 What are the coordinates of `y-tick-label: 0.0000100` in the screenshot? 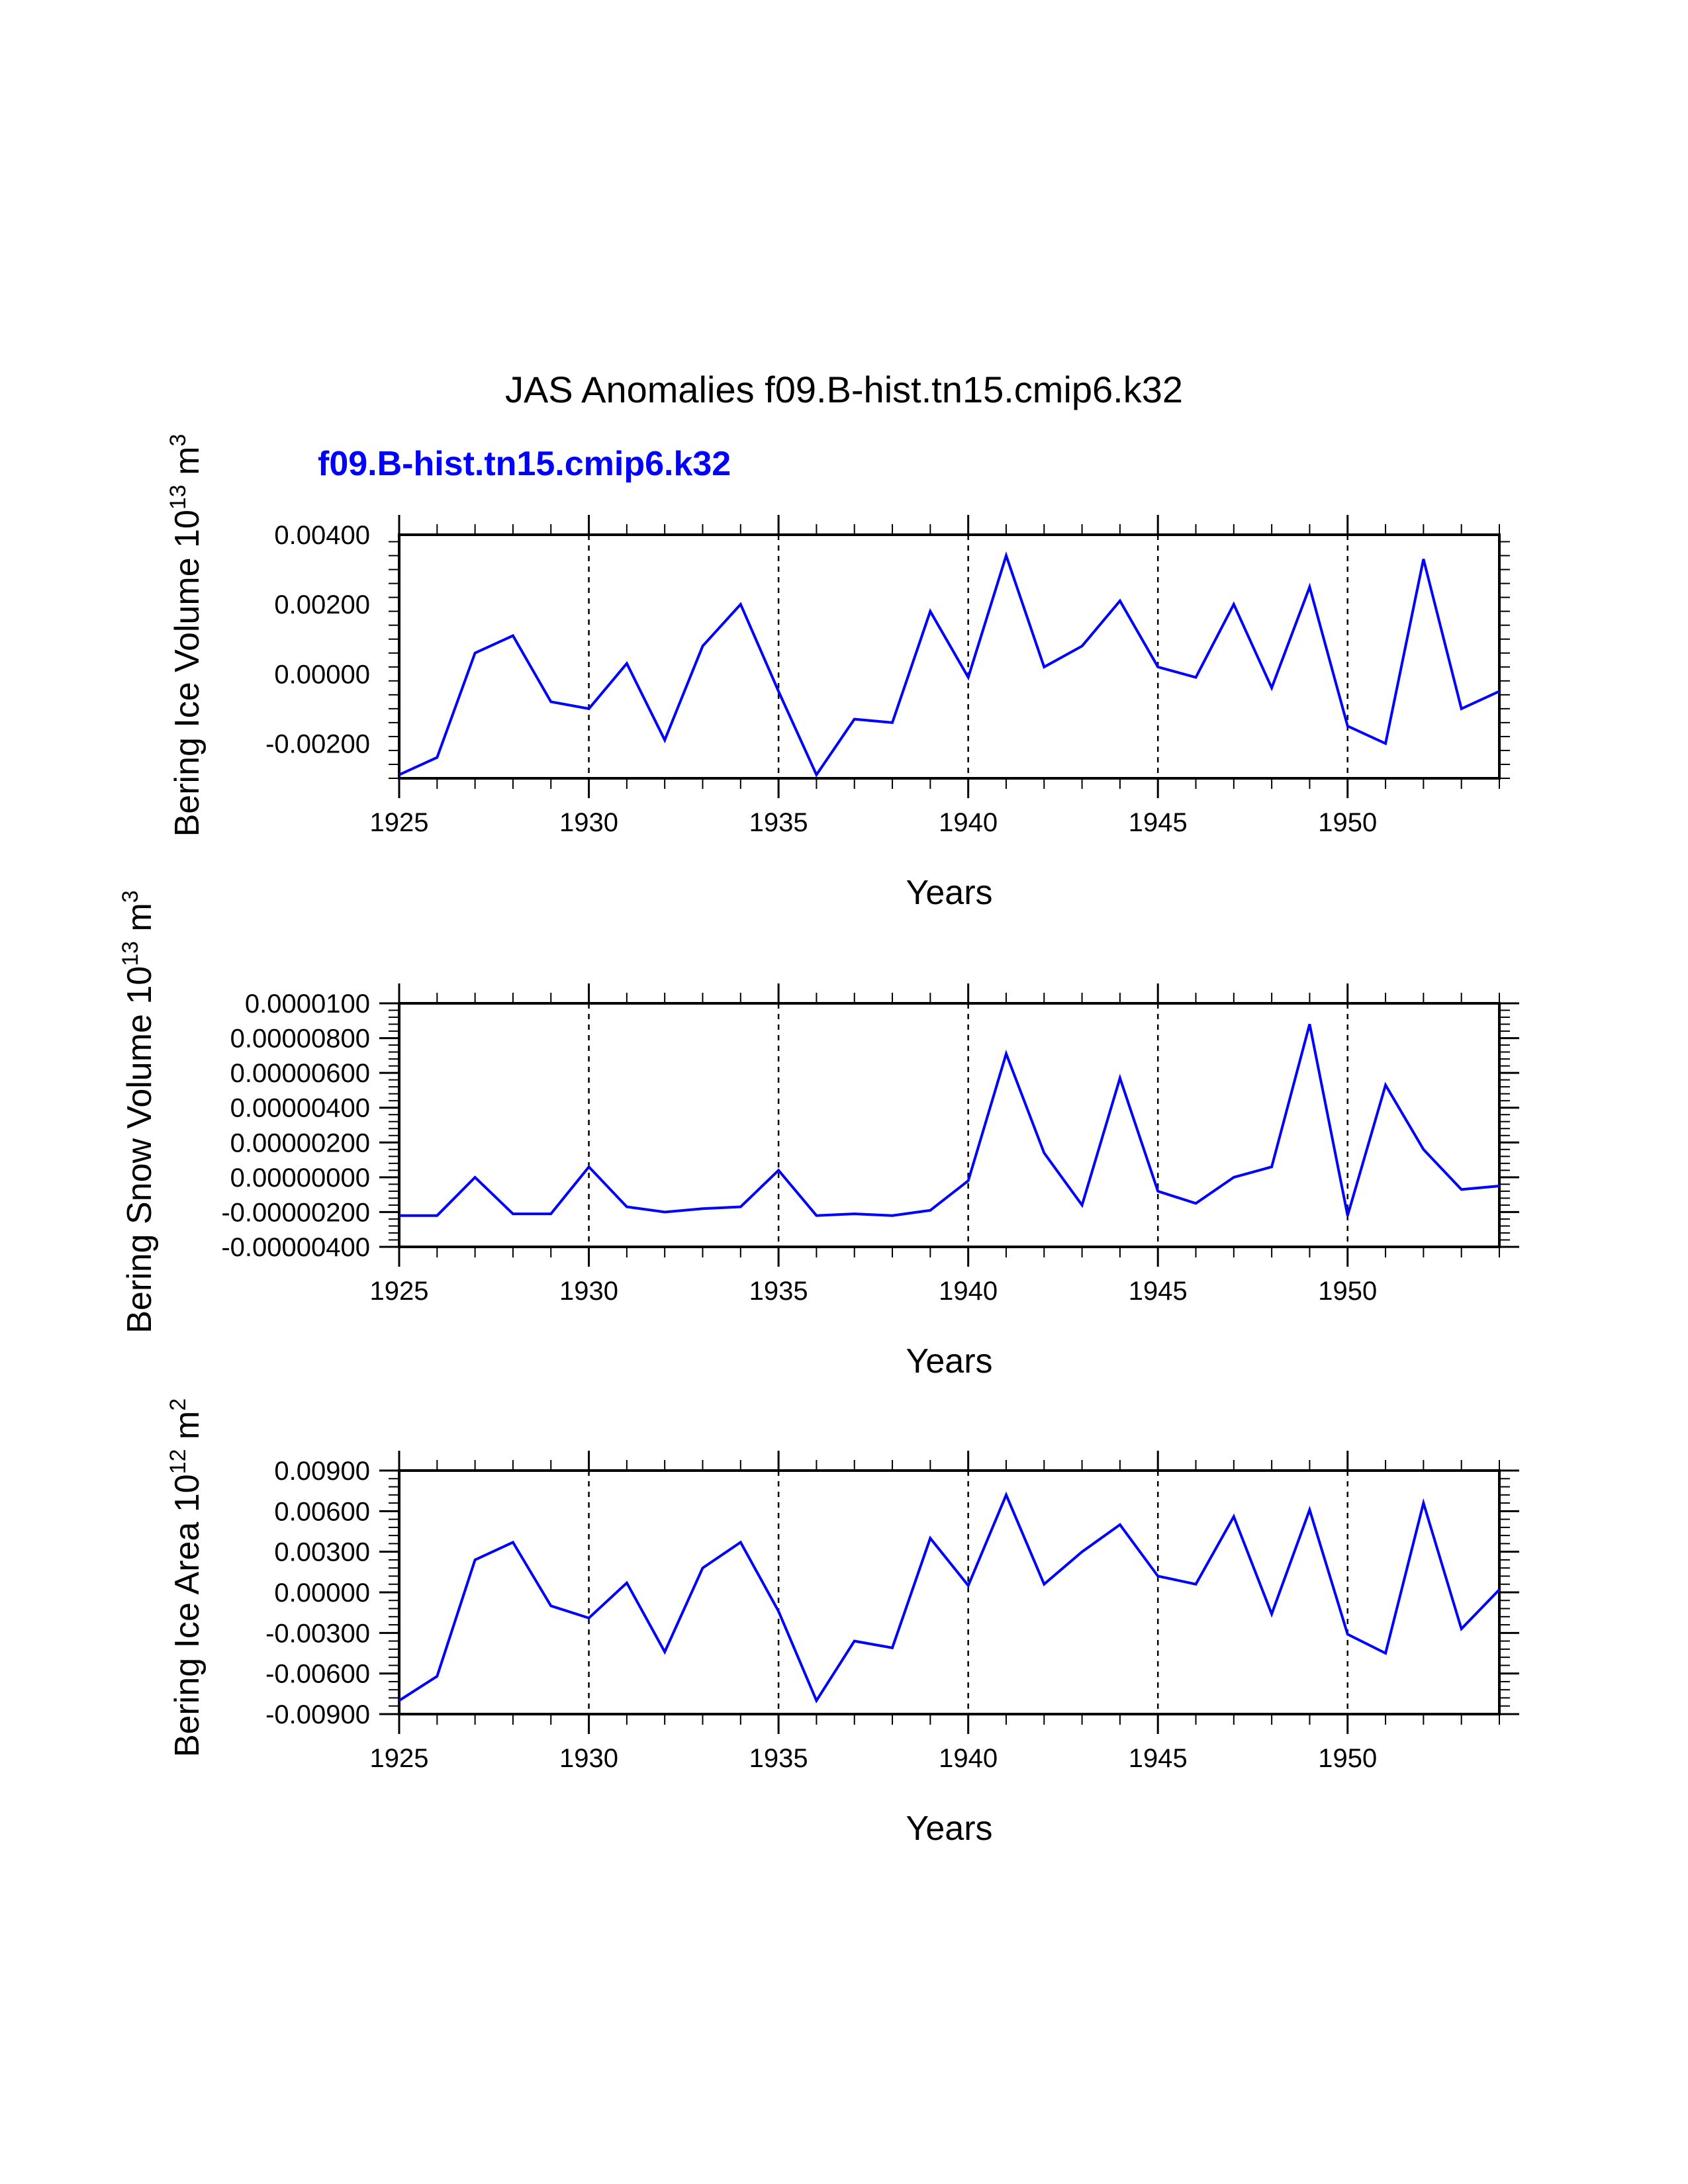 It's located at (307, 1004).